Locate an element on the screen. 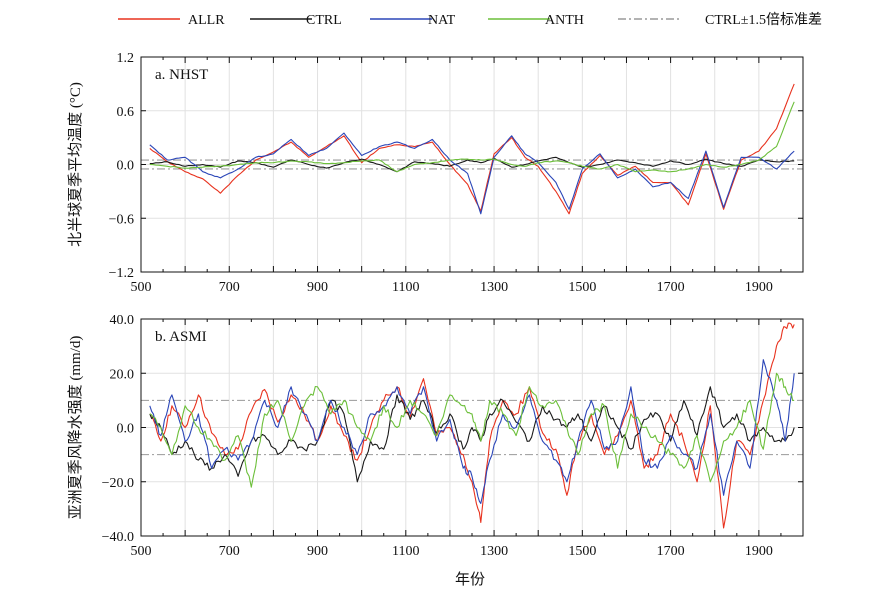 This screenshot has width=874, height=598. y-tick-label: 1.2 is located at coordinates (126, 58).